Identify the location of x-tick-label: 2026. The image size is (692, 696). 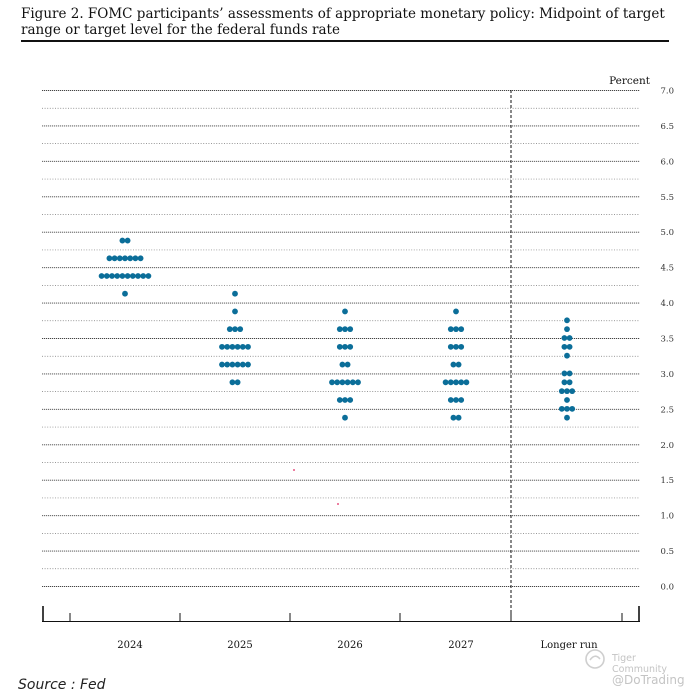
(349, 645).